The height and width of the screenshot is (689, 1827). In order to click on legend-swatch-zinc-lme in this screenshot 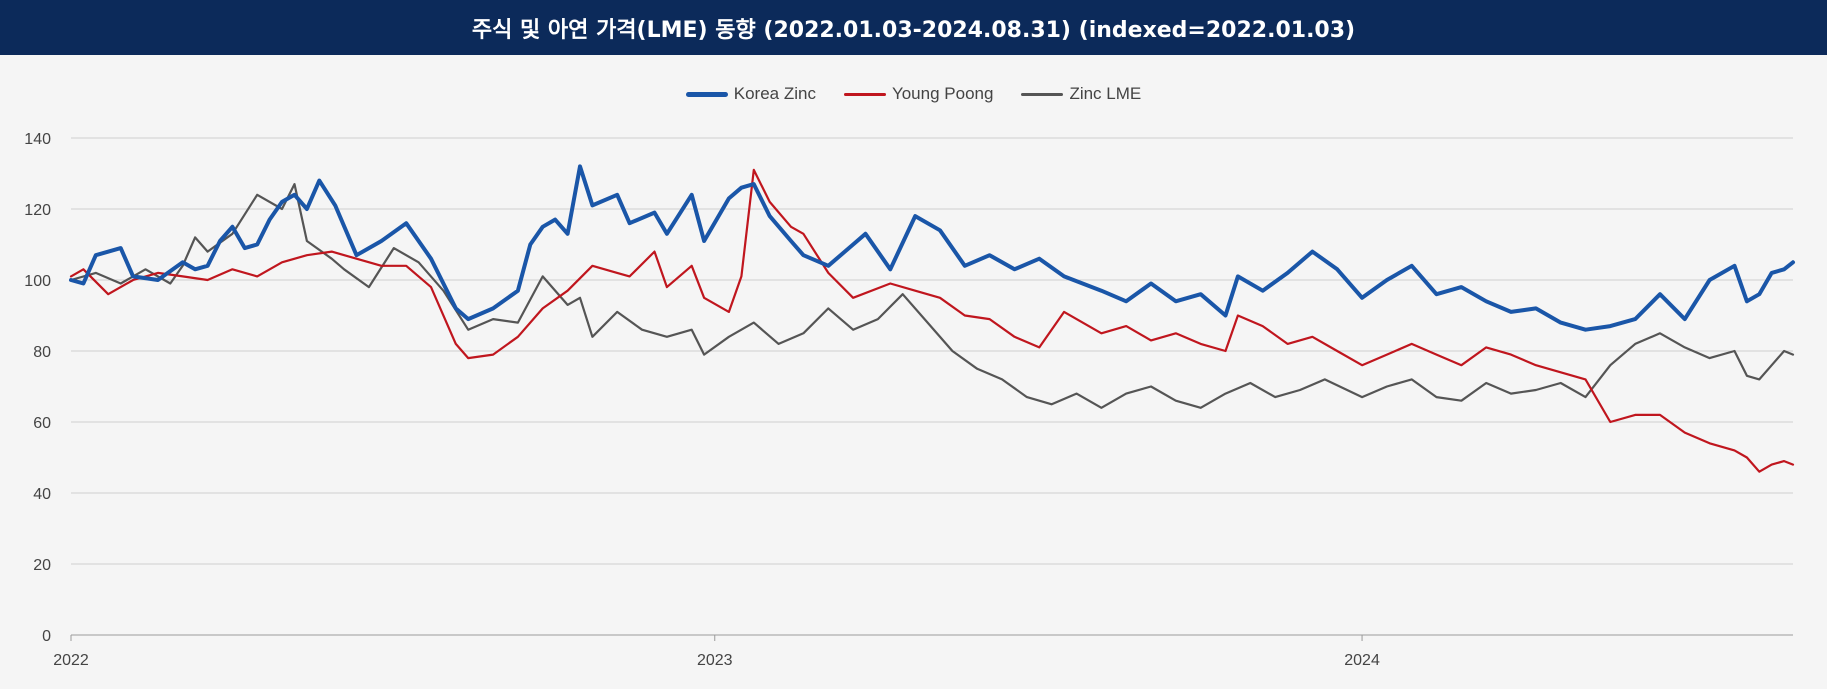, I will do `click(1042, 94)`.